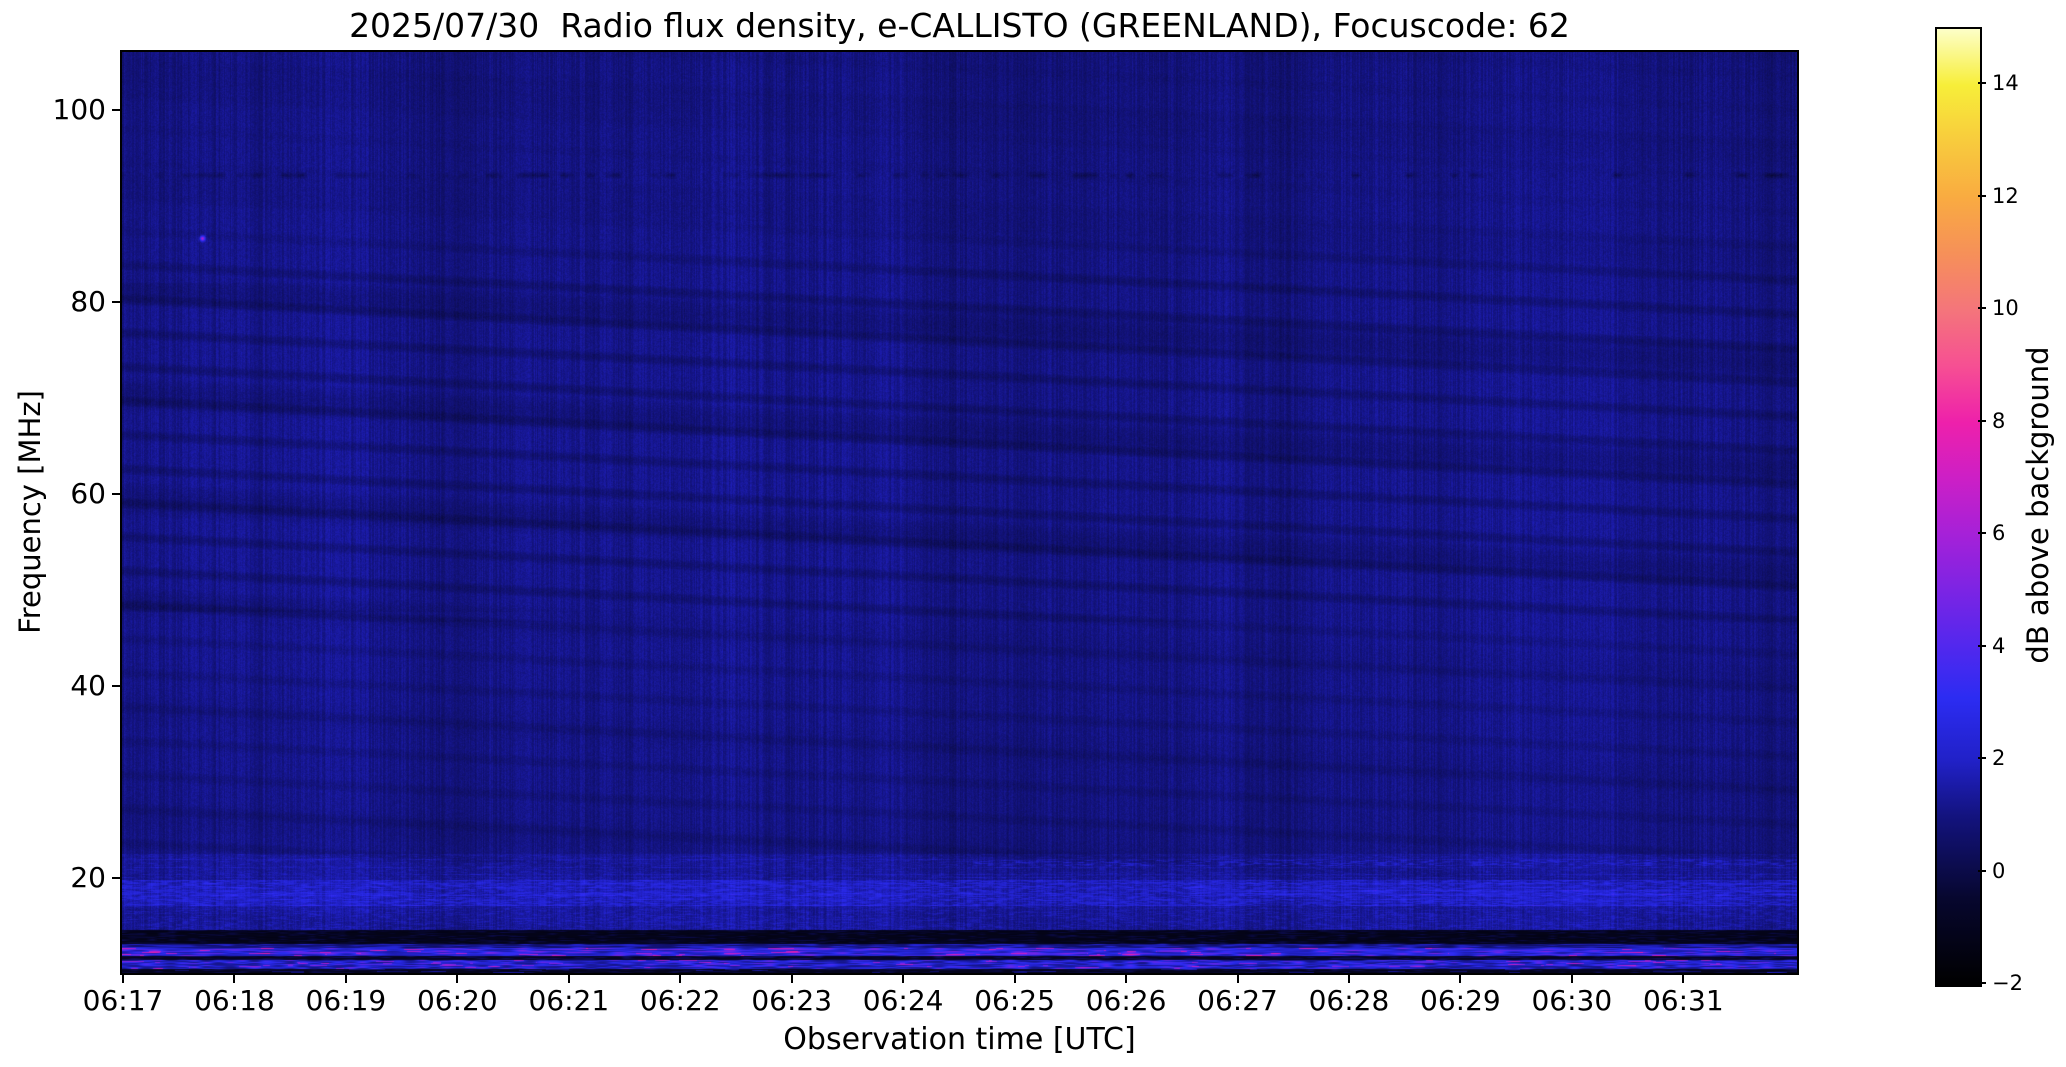 This screenshot has height=1067, width=2066. What do you see at coordinates (1572, 1000) in the screenshot?
I see `x-tick-label: 06:30` at bounding box center [1572, 1000].